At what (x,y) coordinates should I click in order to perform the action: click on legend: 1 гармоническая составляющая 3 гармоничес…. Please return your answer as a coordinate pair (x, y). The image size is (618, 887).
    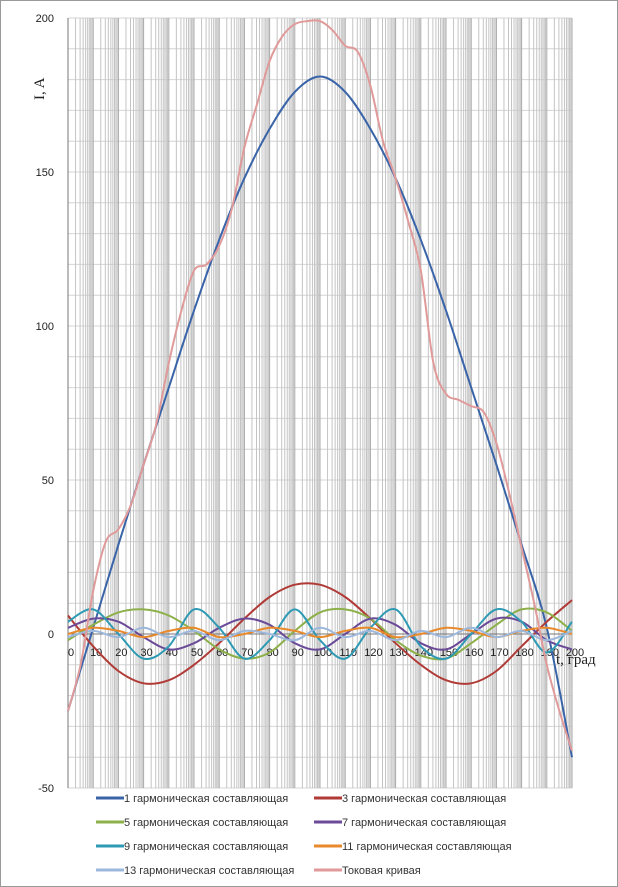
    Looking at the image, I should click on (304, 835).